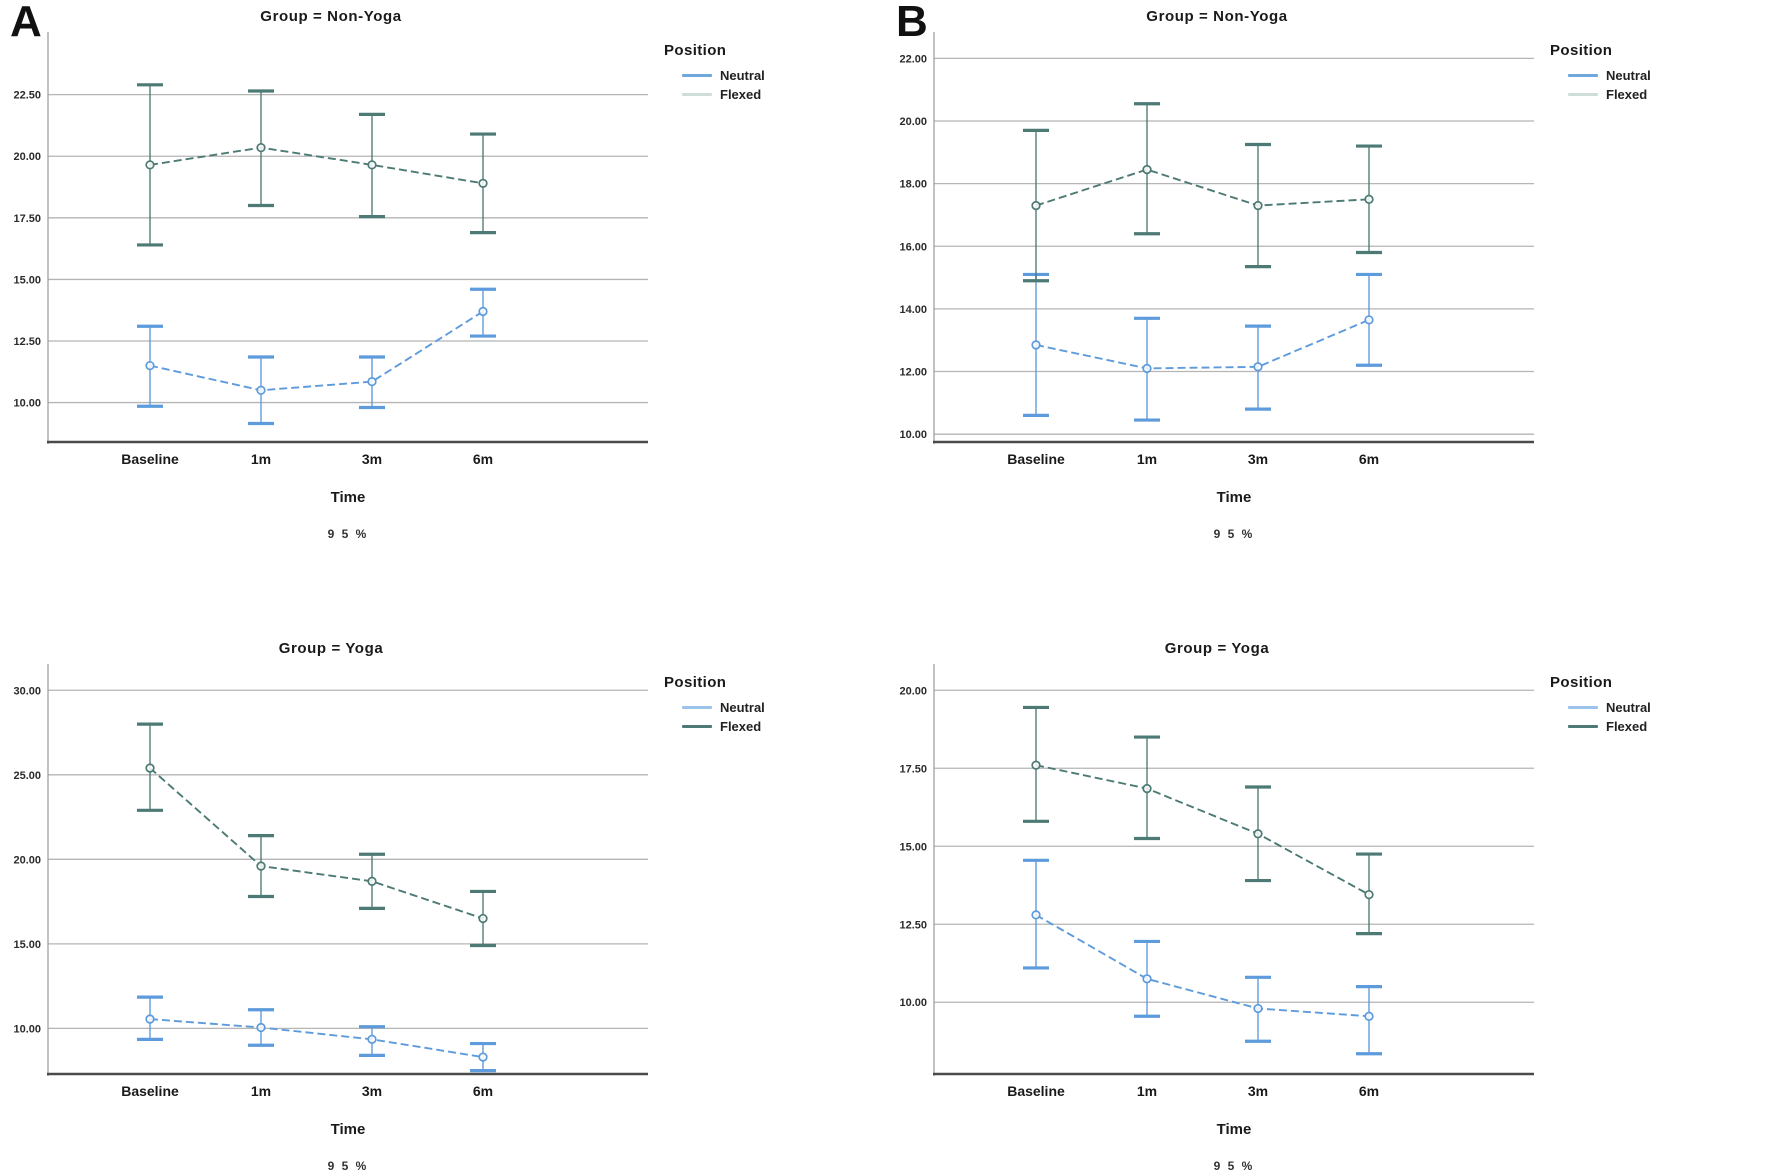 The image size is (1772, 1173). Describe the element at coordinates (913, 247) in the screenshot. I see `y-tick-label: 16.00` at that location.